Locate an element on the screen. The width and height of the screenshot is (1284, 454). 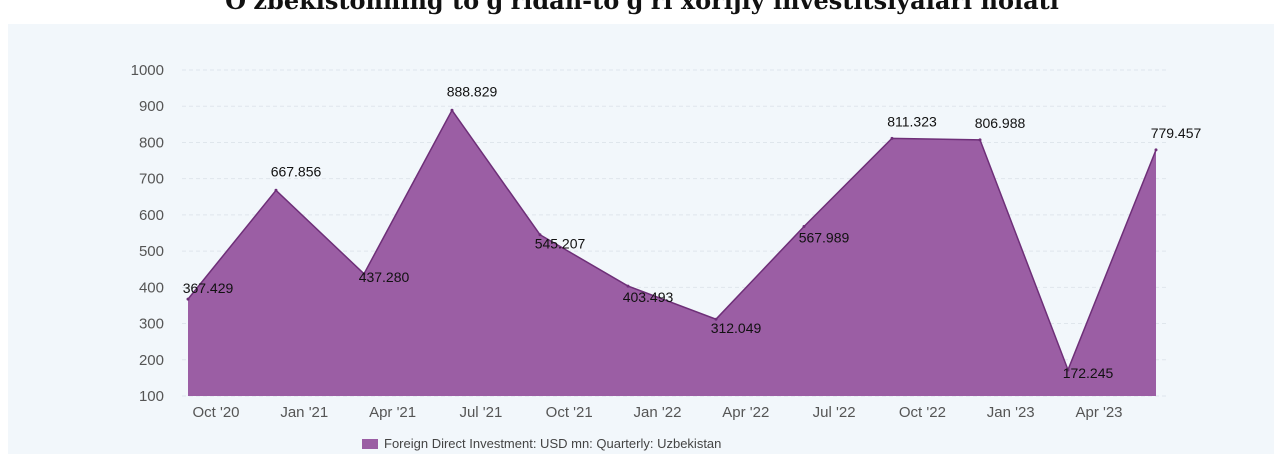
data-label: 403.493 is located at coordinates (648, 297).